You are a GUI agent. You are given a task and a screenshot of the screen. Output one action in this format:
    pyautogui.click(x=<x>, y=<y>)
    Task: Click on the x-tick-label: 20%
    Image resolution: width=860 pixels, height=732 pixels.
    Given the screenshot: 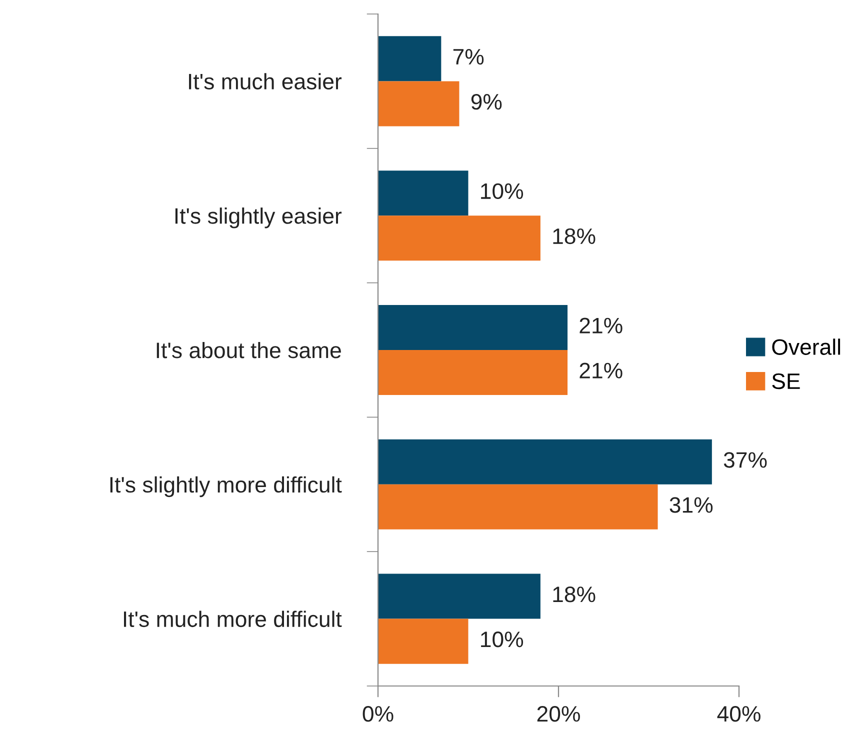 What is the action you would take?
    pyautogui.click(x=558, y=714)
    